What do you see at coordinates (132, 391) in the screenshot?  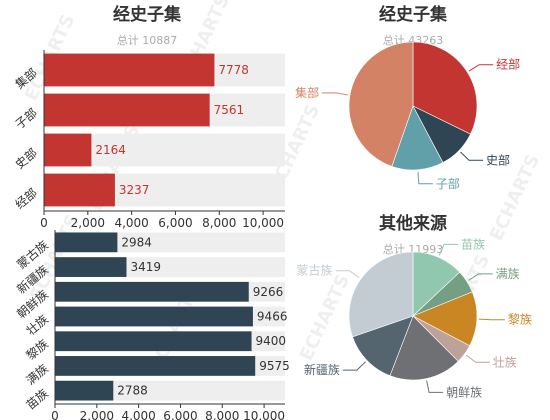 I see `bar-value-label: 2788` at bounding box center [132, 391].